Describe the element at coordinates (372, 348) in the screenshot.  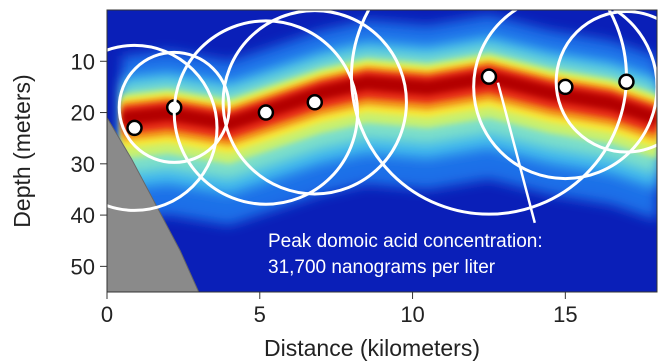
I see `x-axis-label: Distance (kilometers)` at that location.